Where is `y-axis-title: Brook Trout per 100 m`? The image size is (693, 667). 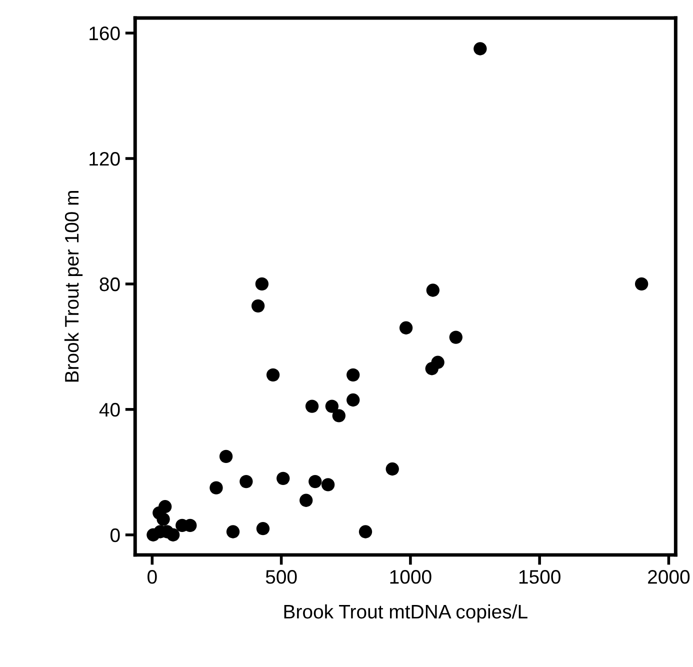
y-axis-title: Brook Trout per 100 m is located at coordinates (73, 286).